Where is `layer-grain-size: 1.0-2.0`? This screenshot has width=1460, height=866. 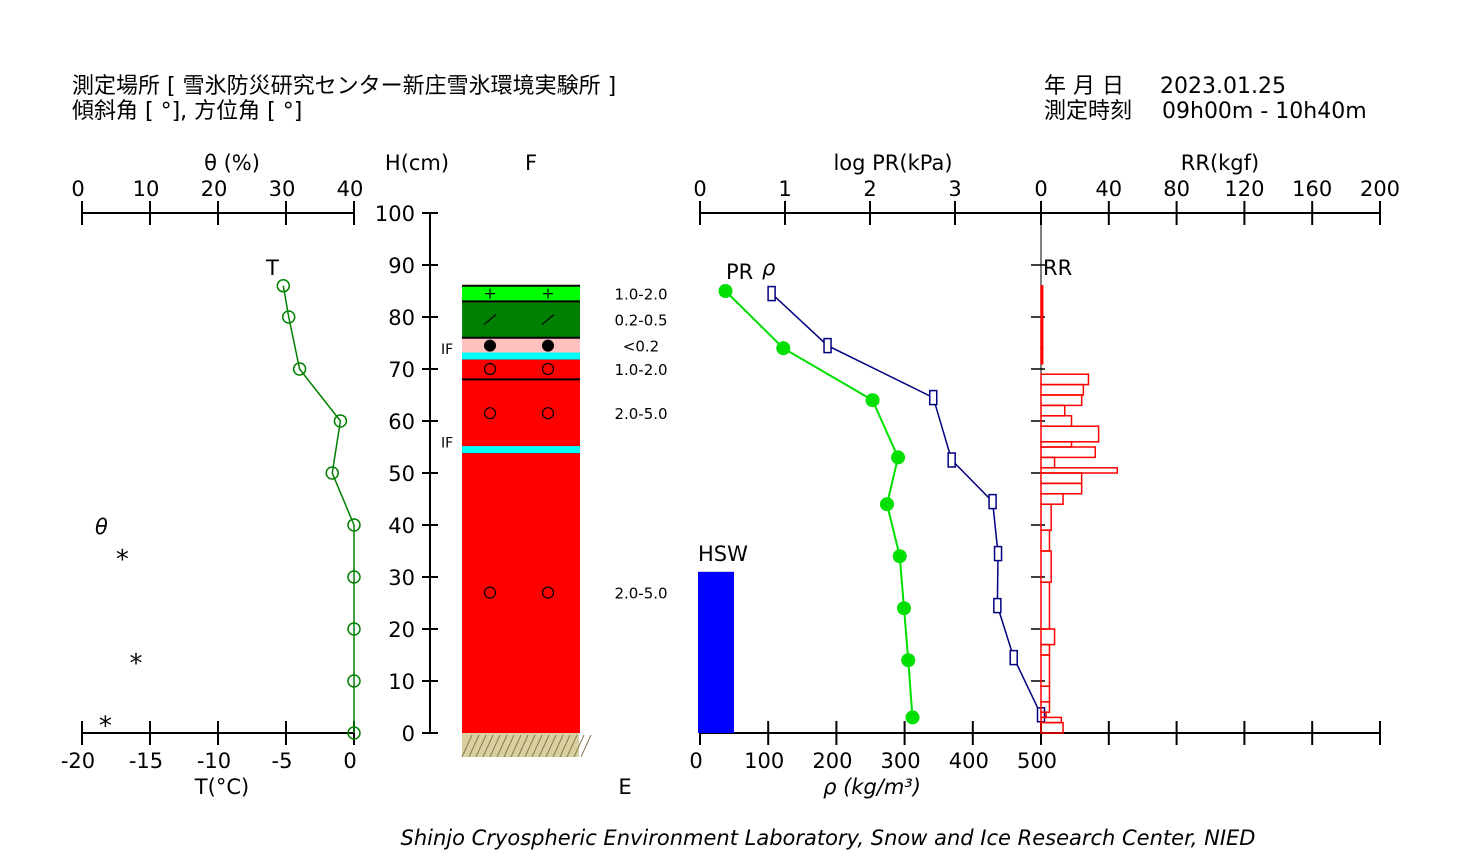
layer-grain-size: 1.0-2.0 is located at coordinates (640, 370).